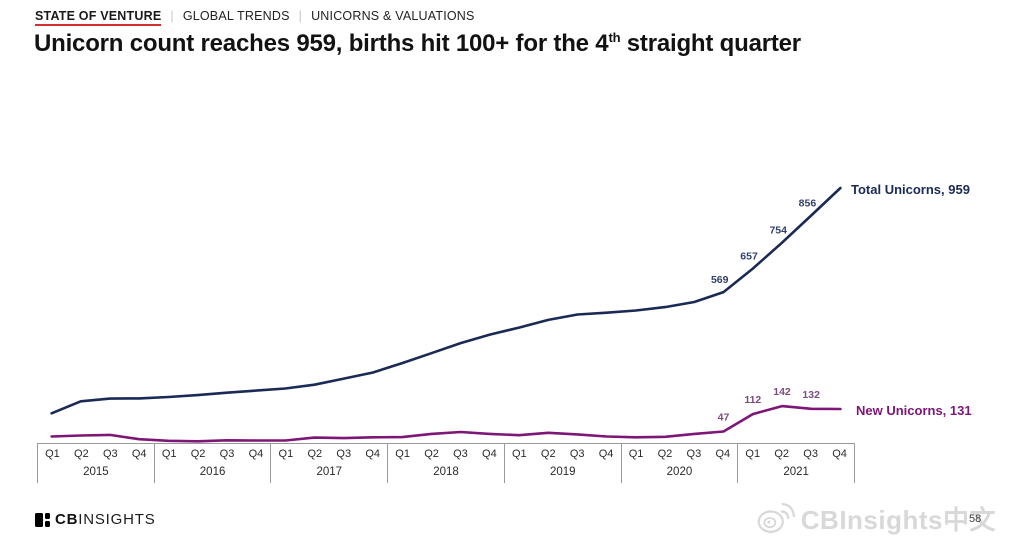  I want to click on axis-year-label: 2019, so click(562, 472).